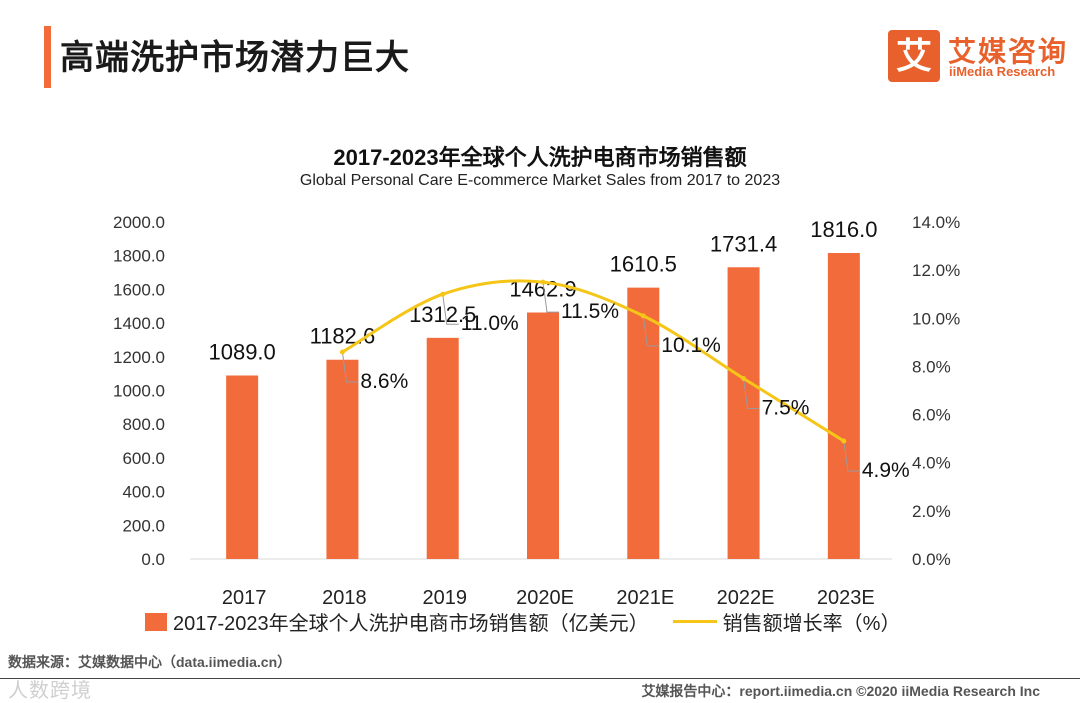 The image size is (1080, 703). I want to click on y-left-tick-label: 800.0, so click(143, 424).